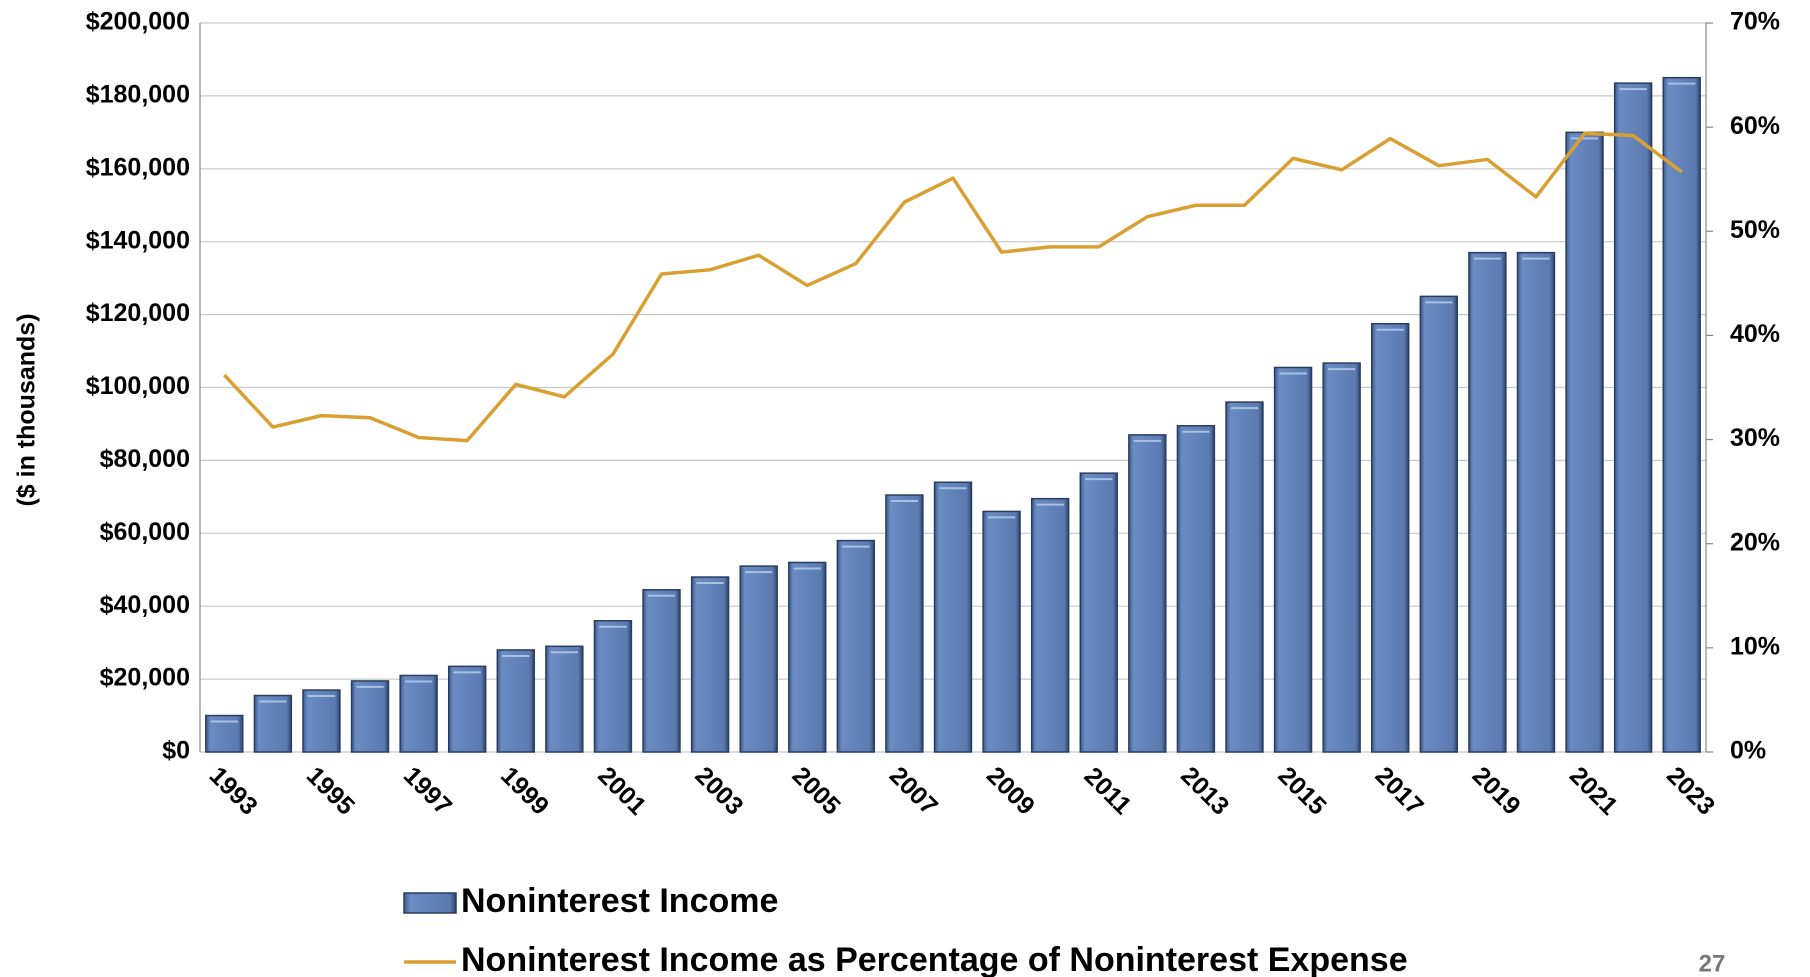  What do you see at coordinates (145, 678) in the screenshot?
I see `y-tick-label: $20,000` at bounding box center [145, 678].